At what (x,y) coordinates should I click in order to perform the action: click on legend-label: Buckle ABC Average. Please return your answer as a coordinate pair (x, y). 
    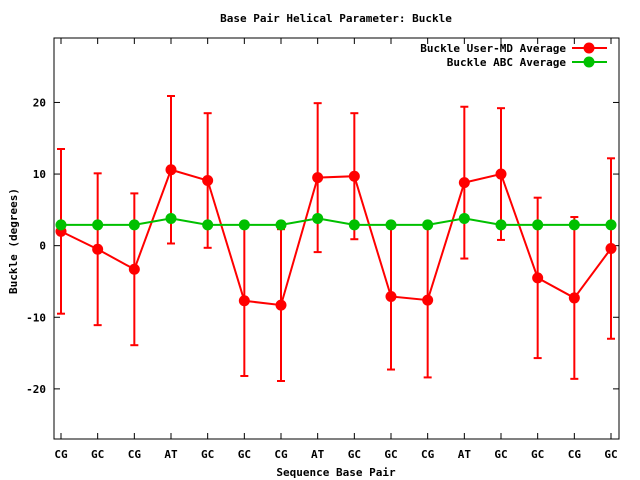
    Looking at the image, I should click on (507, 62).